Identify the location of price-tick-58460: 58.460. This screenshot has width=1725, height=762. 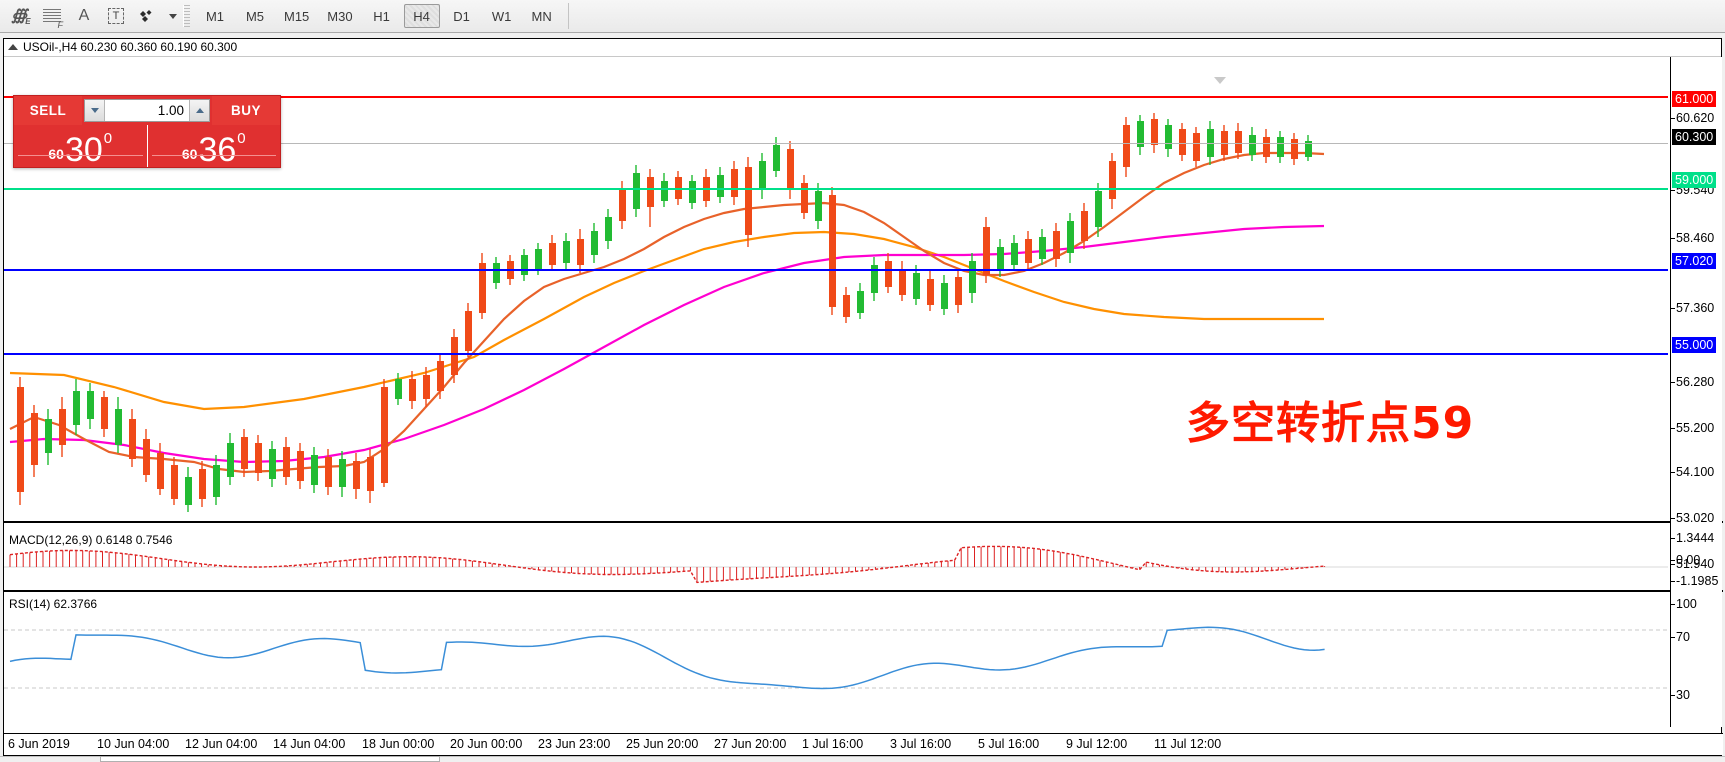
(1692, 238).